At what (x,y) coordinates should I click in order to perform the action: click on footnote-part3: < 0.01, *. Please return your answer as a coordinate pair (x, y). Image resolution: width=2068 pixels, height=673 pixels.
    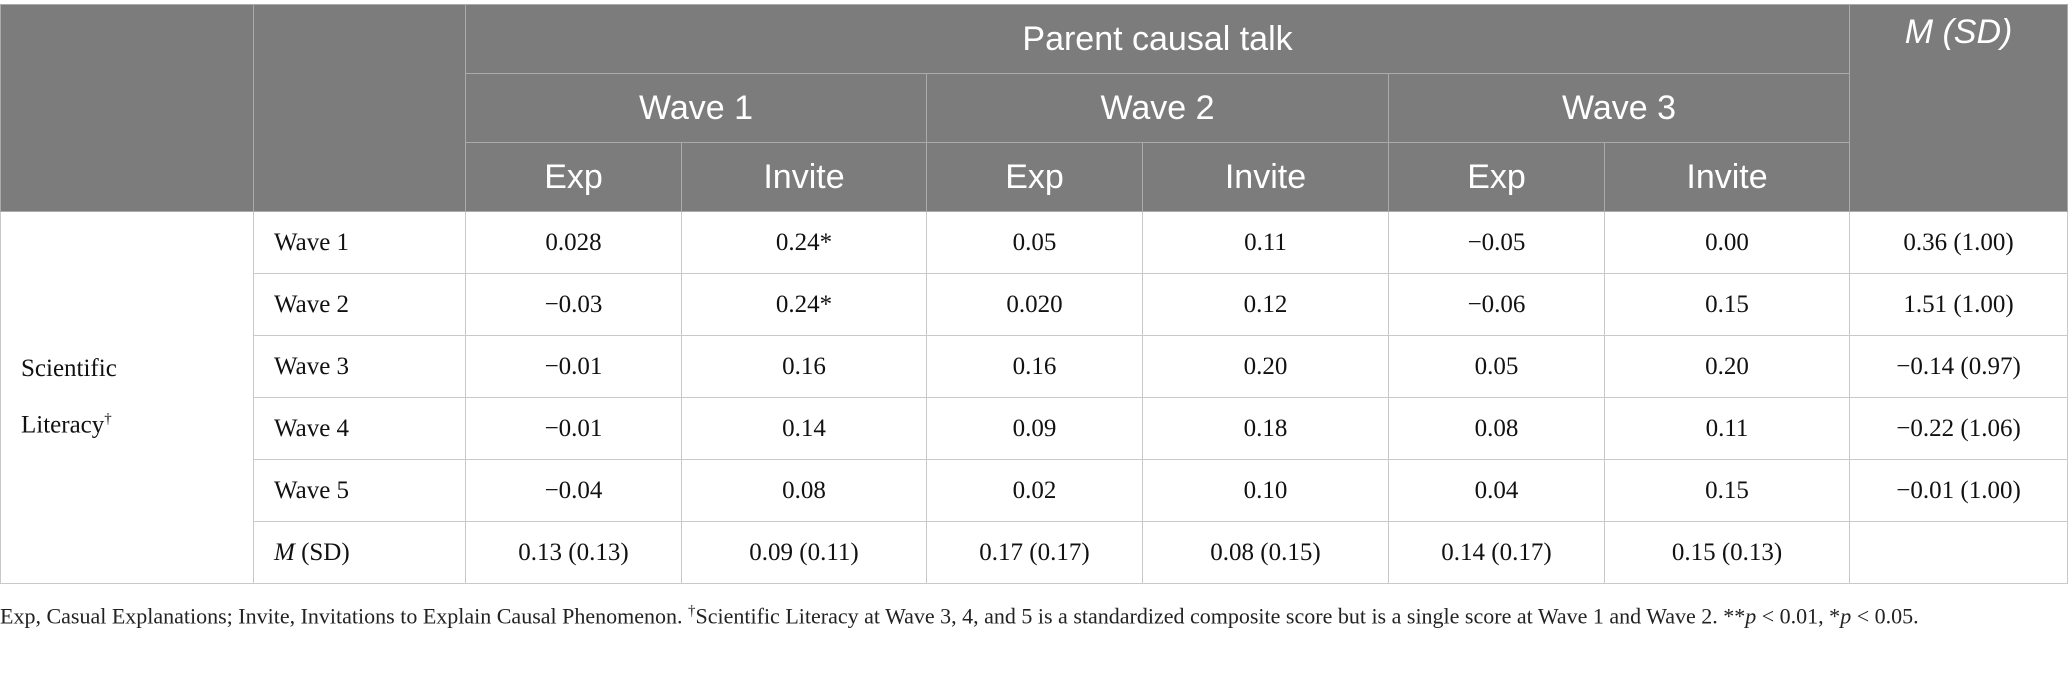
    Looking at the image, I should click on (1798, 616).